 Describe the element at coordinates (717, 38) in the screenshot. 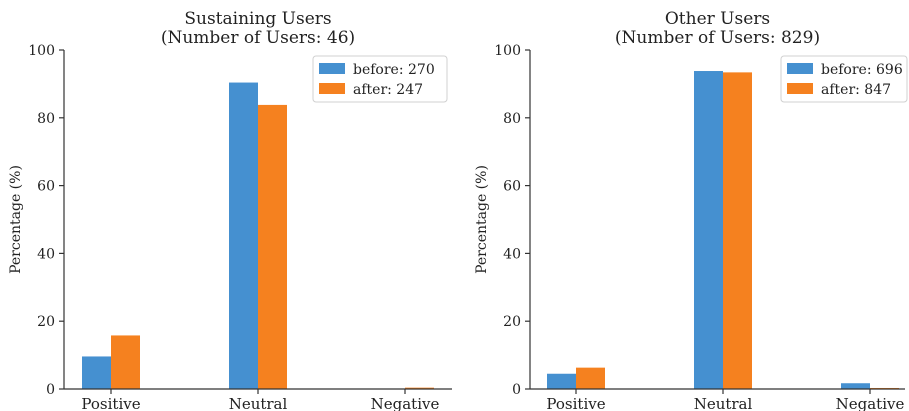

I see `chart-title-line: (Number of Users: 829)` at that location.